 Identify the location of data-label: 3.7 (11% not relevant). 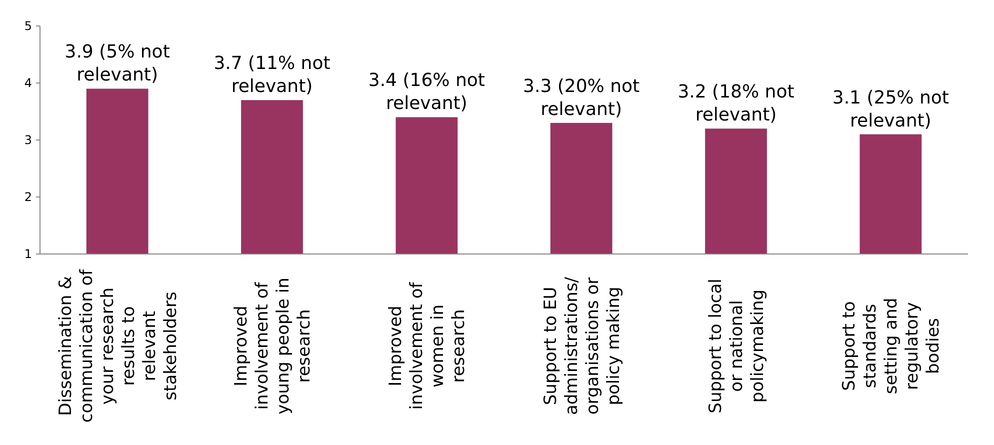
(272, 75).